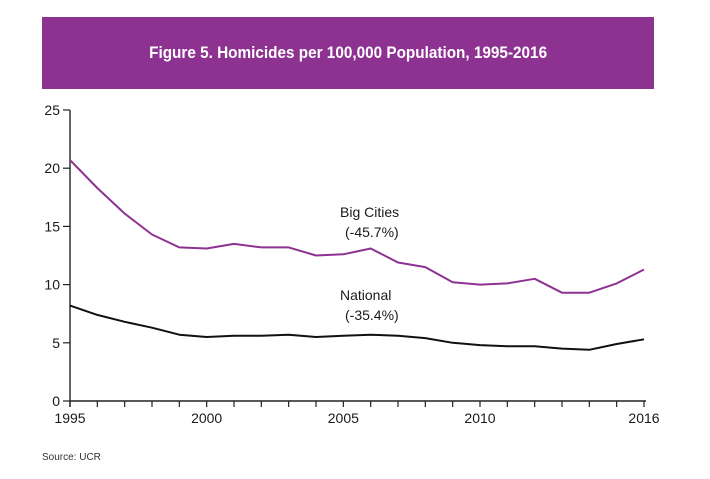 The height and width of the screenshot is (479, 710). I want to click on y-tick-label: 5, so click(56, 343).